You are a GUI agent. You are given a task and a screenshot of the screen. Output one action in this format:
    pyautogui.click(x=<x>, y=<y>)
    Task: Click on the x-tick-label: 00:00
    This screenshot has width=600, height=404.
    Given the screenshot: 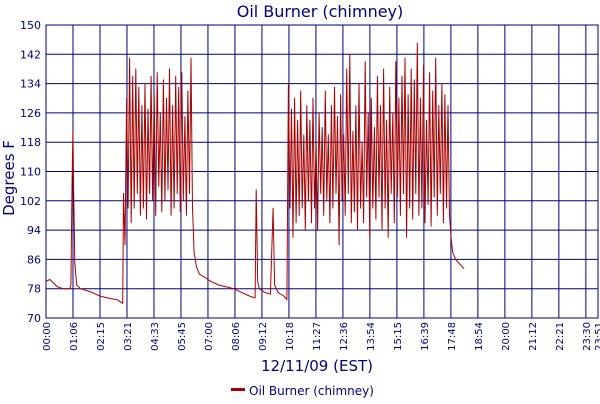 What is the action you would take?
    pyautogui.click(x=47, y=336)
    